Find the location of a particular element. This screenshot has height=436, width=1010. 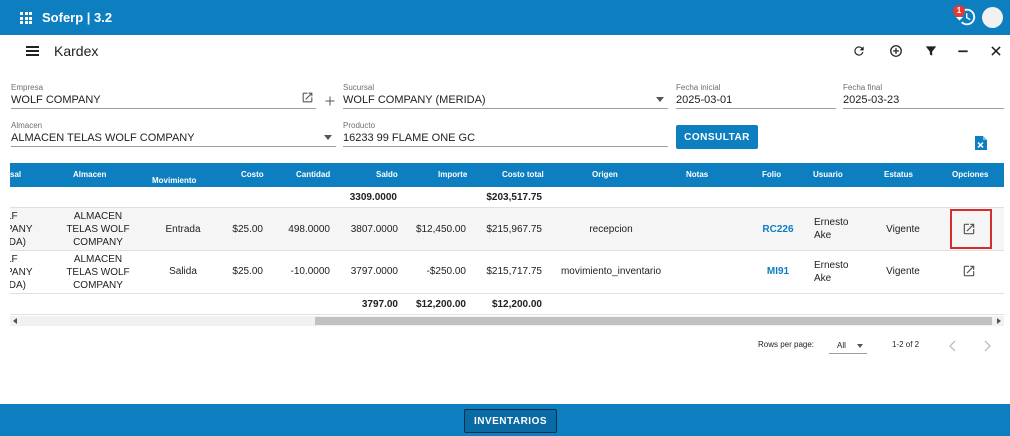

total-saldo: 3797.00 is located at coordinates (379, 304).